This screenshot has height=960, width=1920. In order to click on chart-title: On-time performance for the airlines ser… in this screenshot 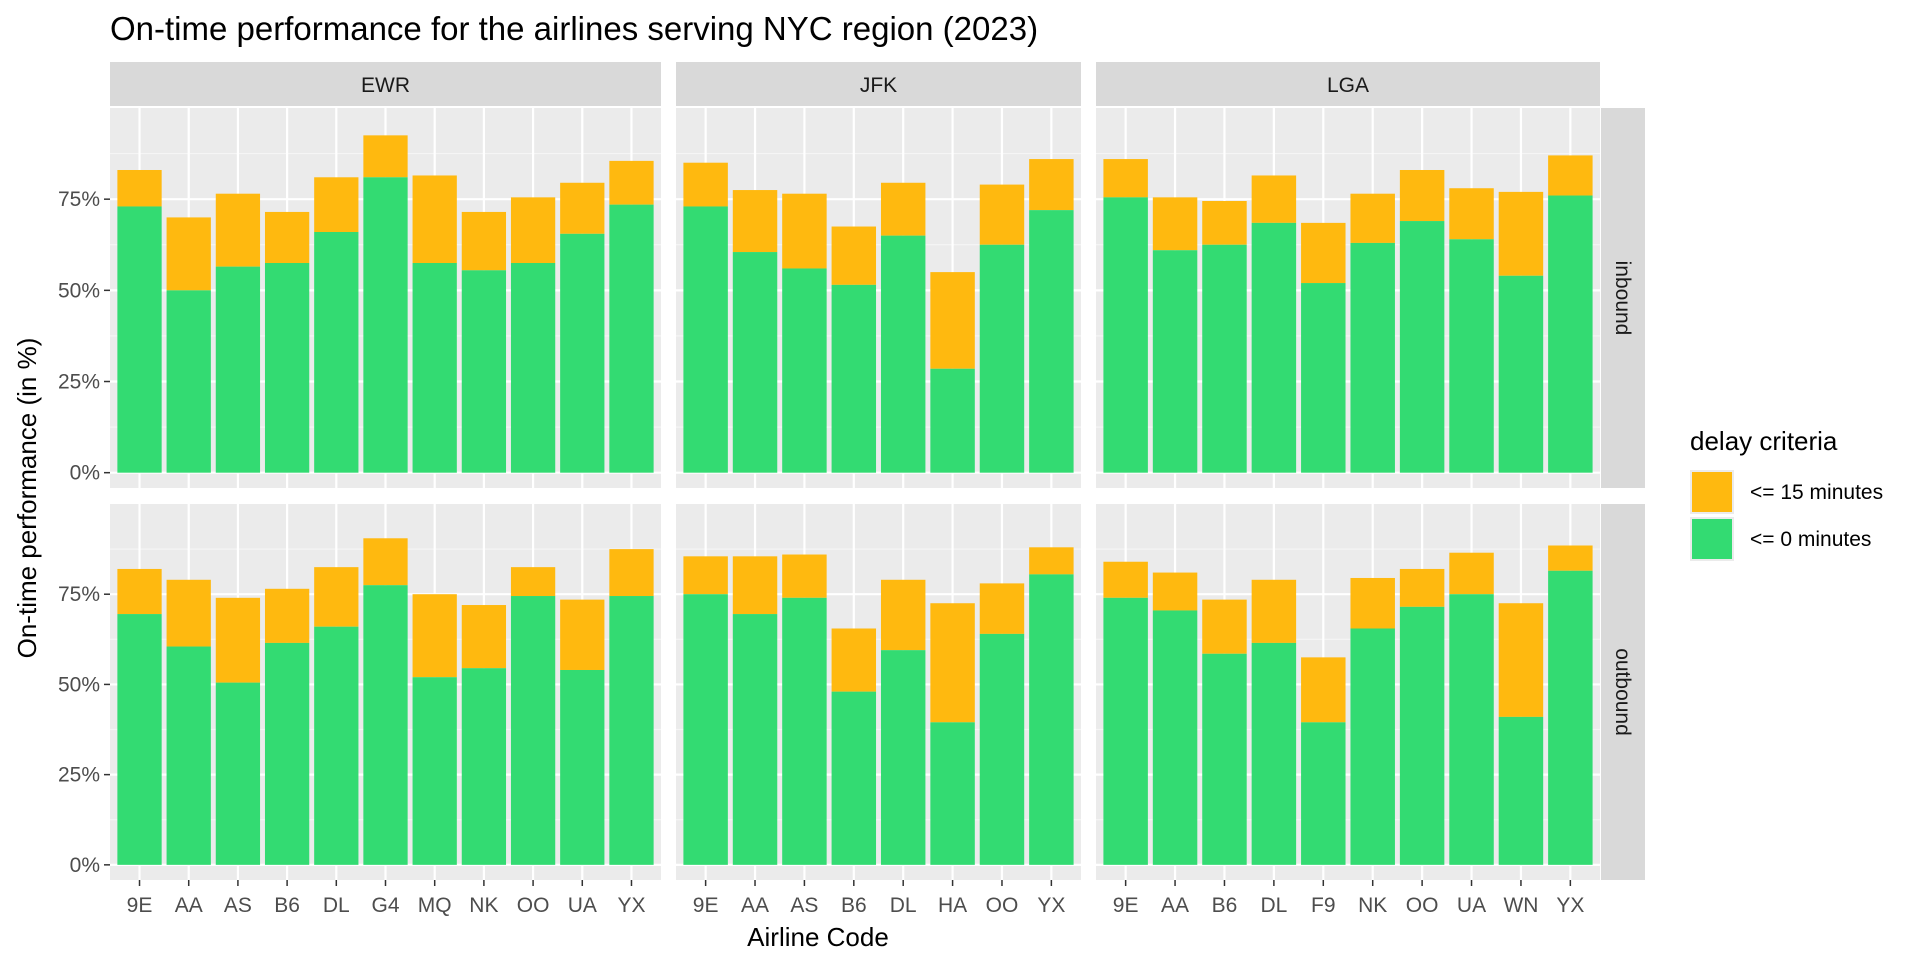, I will do `click(574, 28)`.